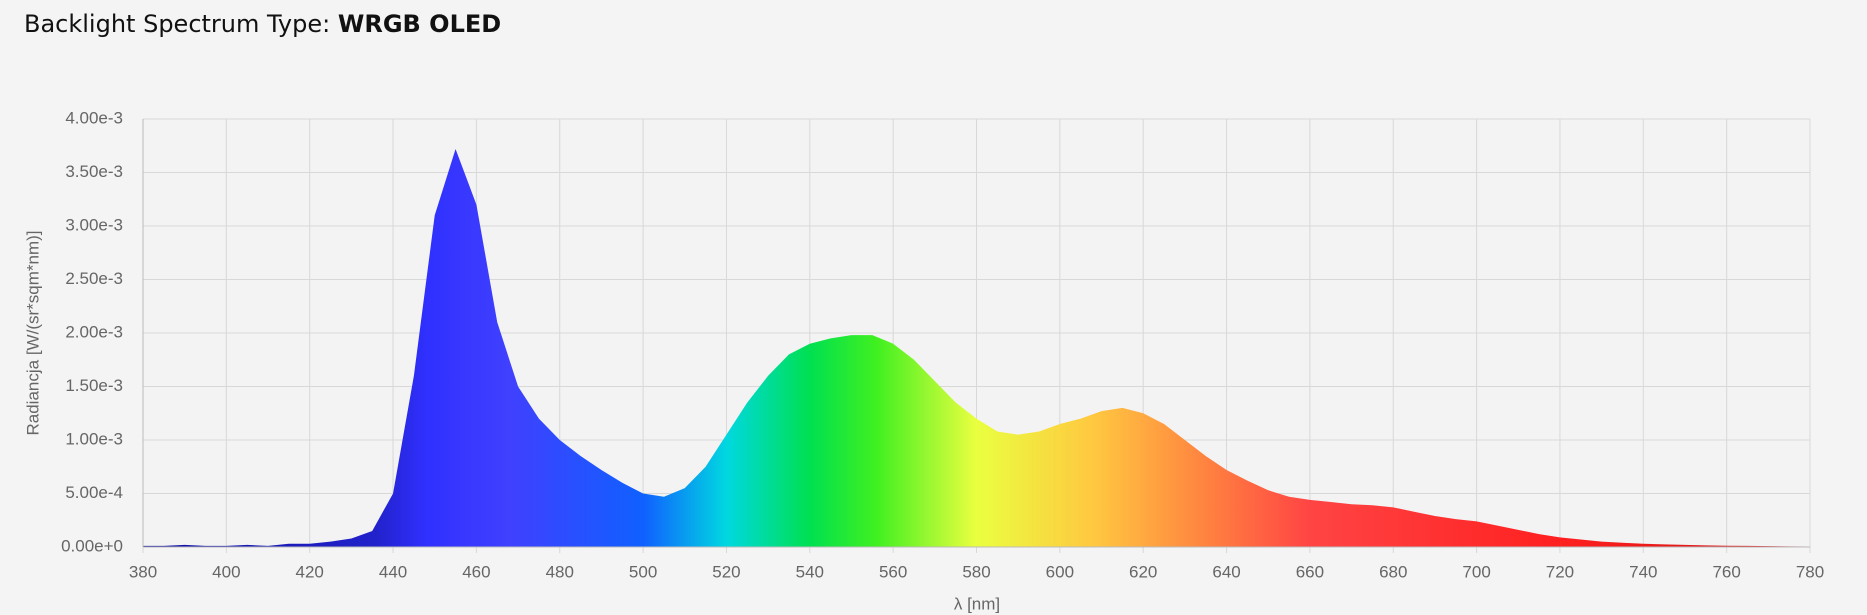 Image resolution: width=1867 pixels, height=615 pixels. I want to click on x-tick-label: 420, so click(310, 571).